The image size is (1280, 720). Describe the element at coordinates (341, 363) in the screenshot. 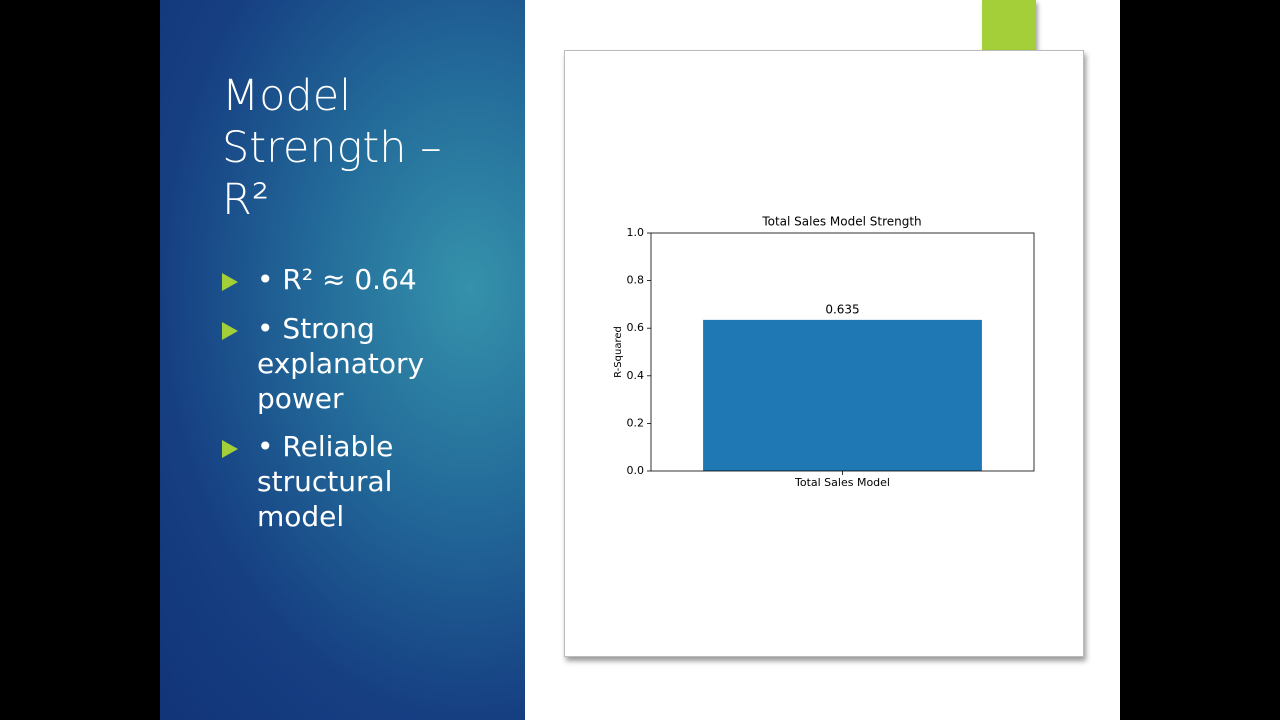

I see `bullet-text: • Strong explanatory power` at that location.